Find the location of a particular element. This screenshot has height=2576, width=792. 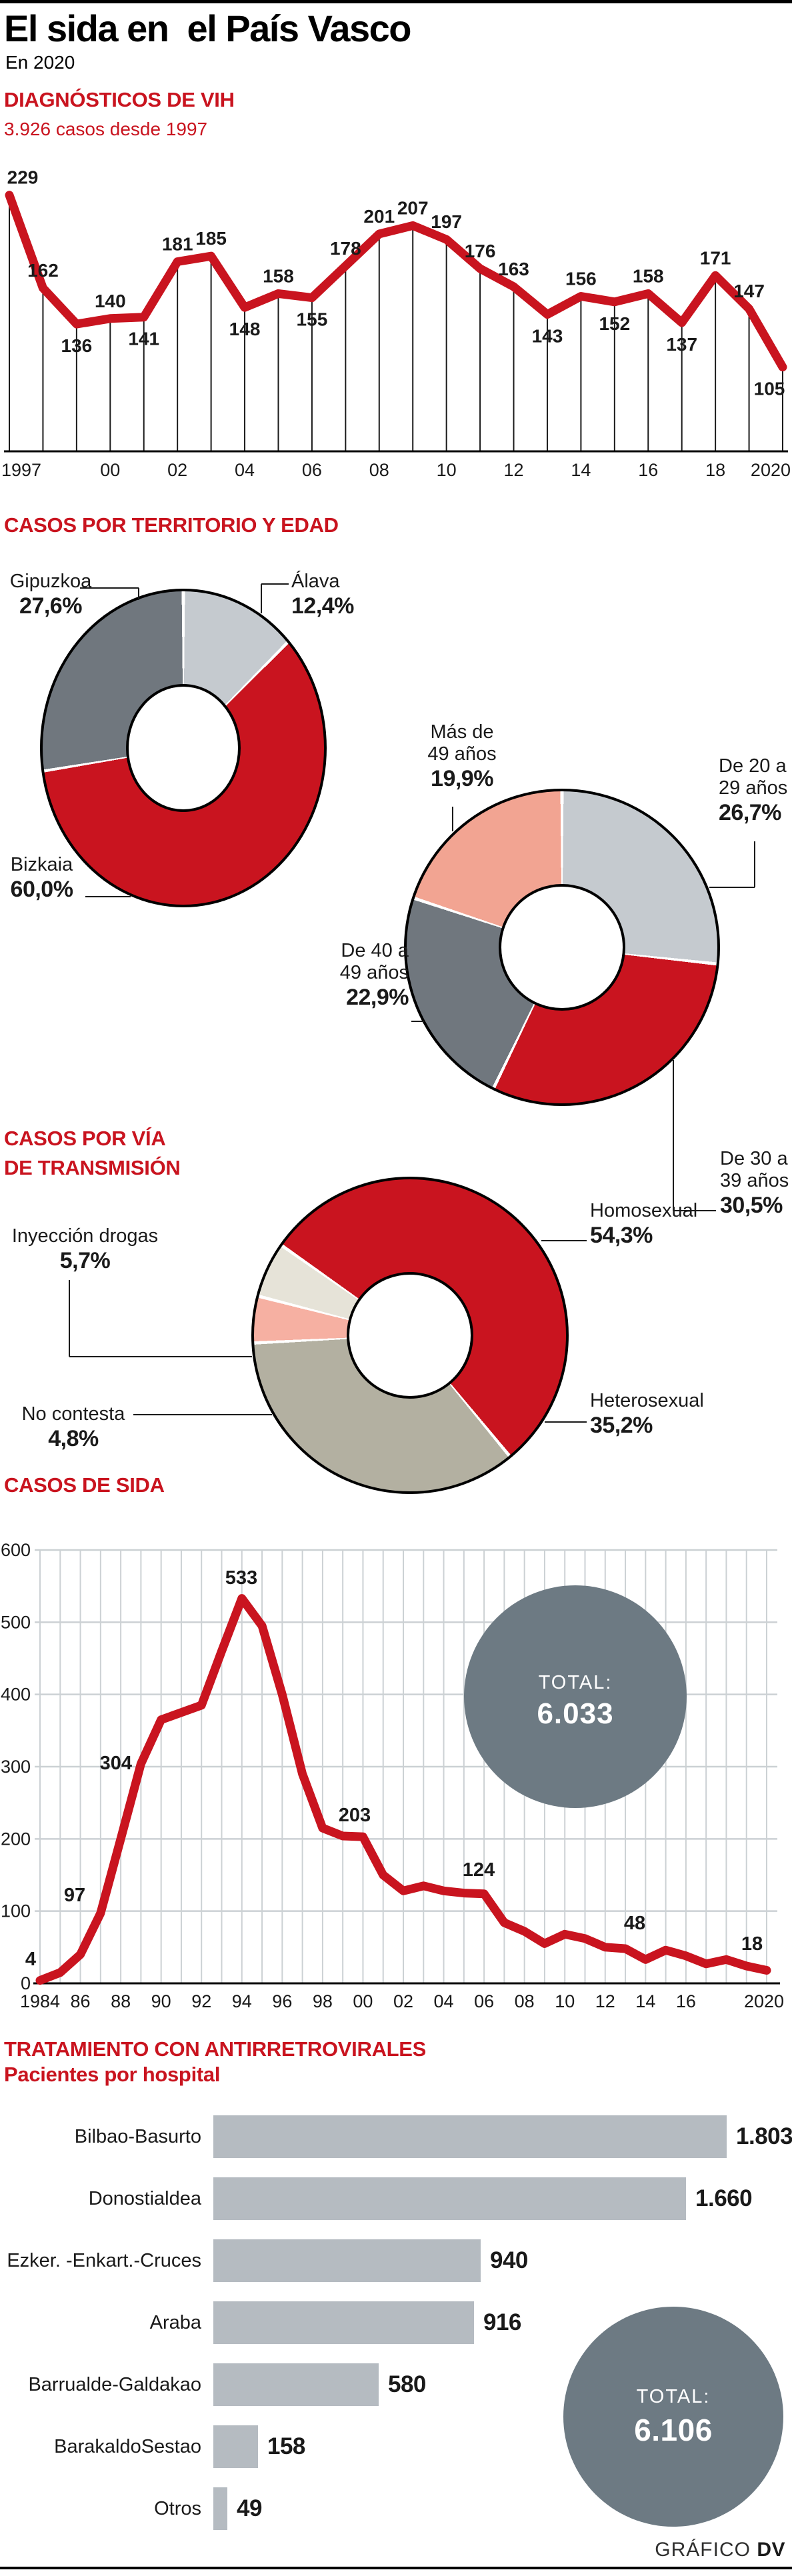

segment-pct-label: 4,8% is located at coordinates (73, 1438).